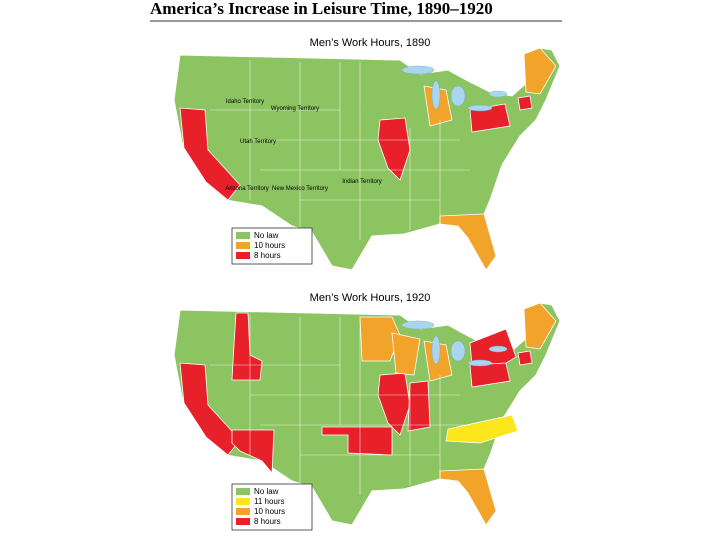  Describe the element at coordinates (269, 501) in the screenshot. I see `legend-label: 11 hours` at that location.